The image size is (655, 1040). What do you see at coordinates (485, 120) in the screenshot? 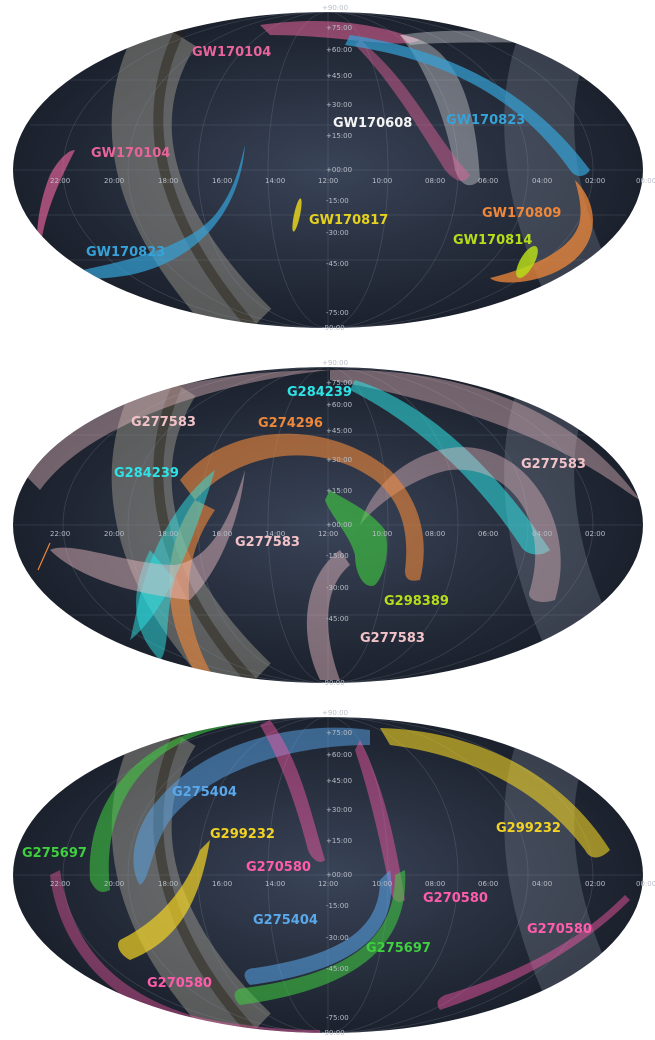
I see `event-label: GW170823` at bounding box center [485, 120].